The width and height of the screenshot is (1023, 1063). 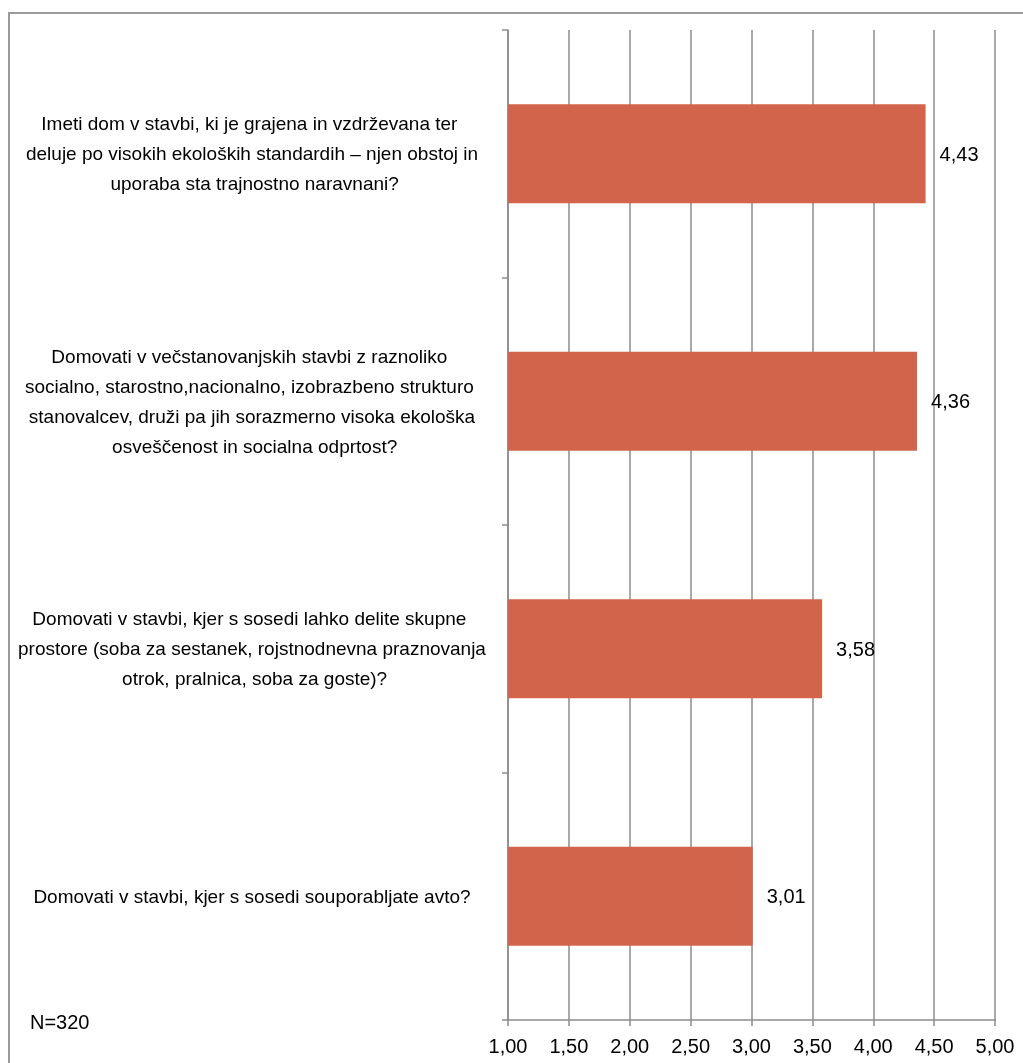 What do you see at coordinates (252, 896) in the screenshot?
I see `y-tick-label: Domovati v stavbi, kjer s sosedi souporabljate avto?` at bounding box center [252, 896].